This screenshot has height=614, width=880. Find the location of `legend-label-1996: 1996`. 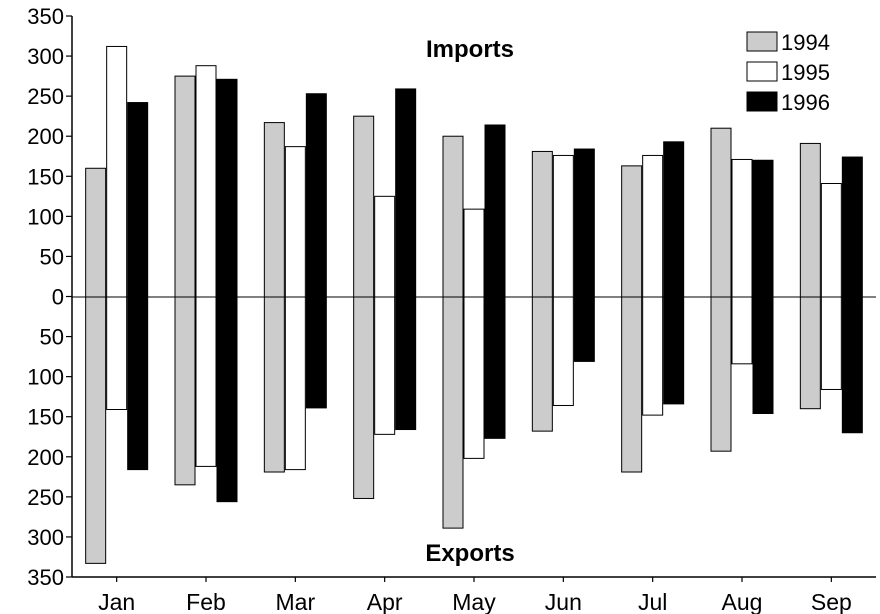

legend-label-1996: 1996 is located at coordinates (805, 102).